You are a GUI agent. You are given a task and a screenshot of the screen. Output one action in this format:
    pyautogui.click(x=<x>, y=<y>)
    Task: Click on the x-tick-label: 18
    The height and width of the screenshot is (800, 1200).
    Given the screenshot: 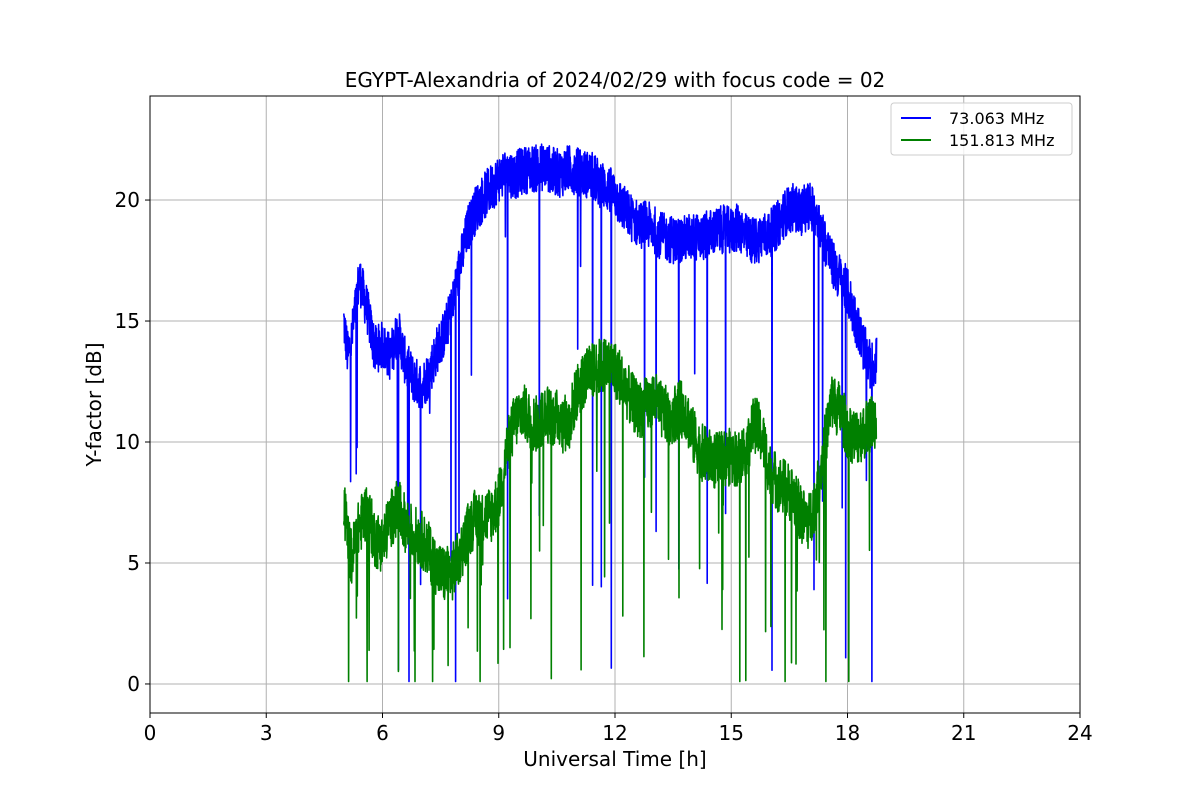 What is the action you would take?
    pyautogui.click(x=847, y=733)
    